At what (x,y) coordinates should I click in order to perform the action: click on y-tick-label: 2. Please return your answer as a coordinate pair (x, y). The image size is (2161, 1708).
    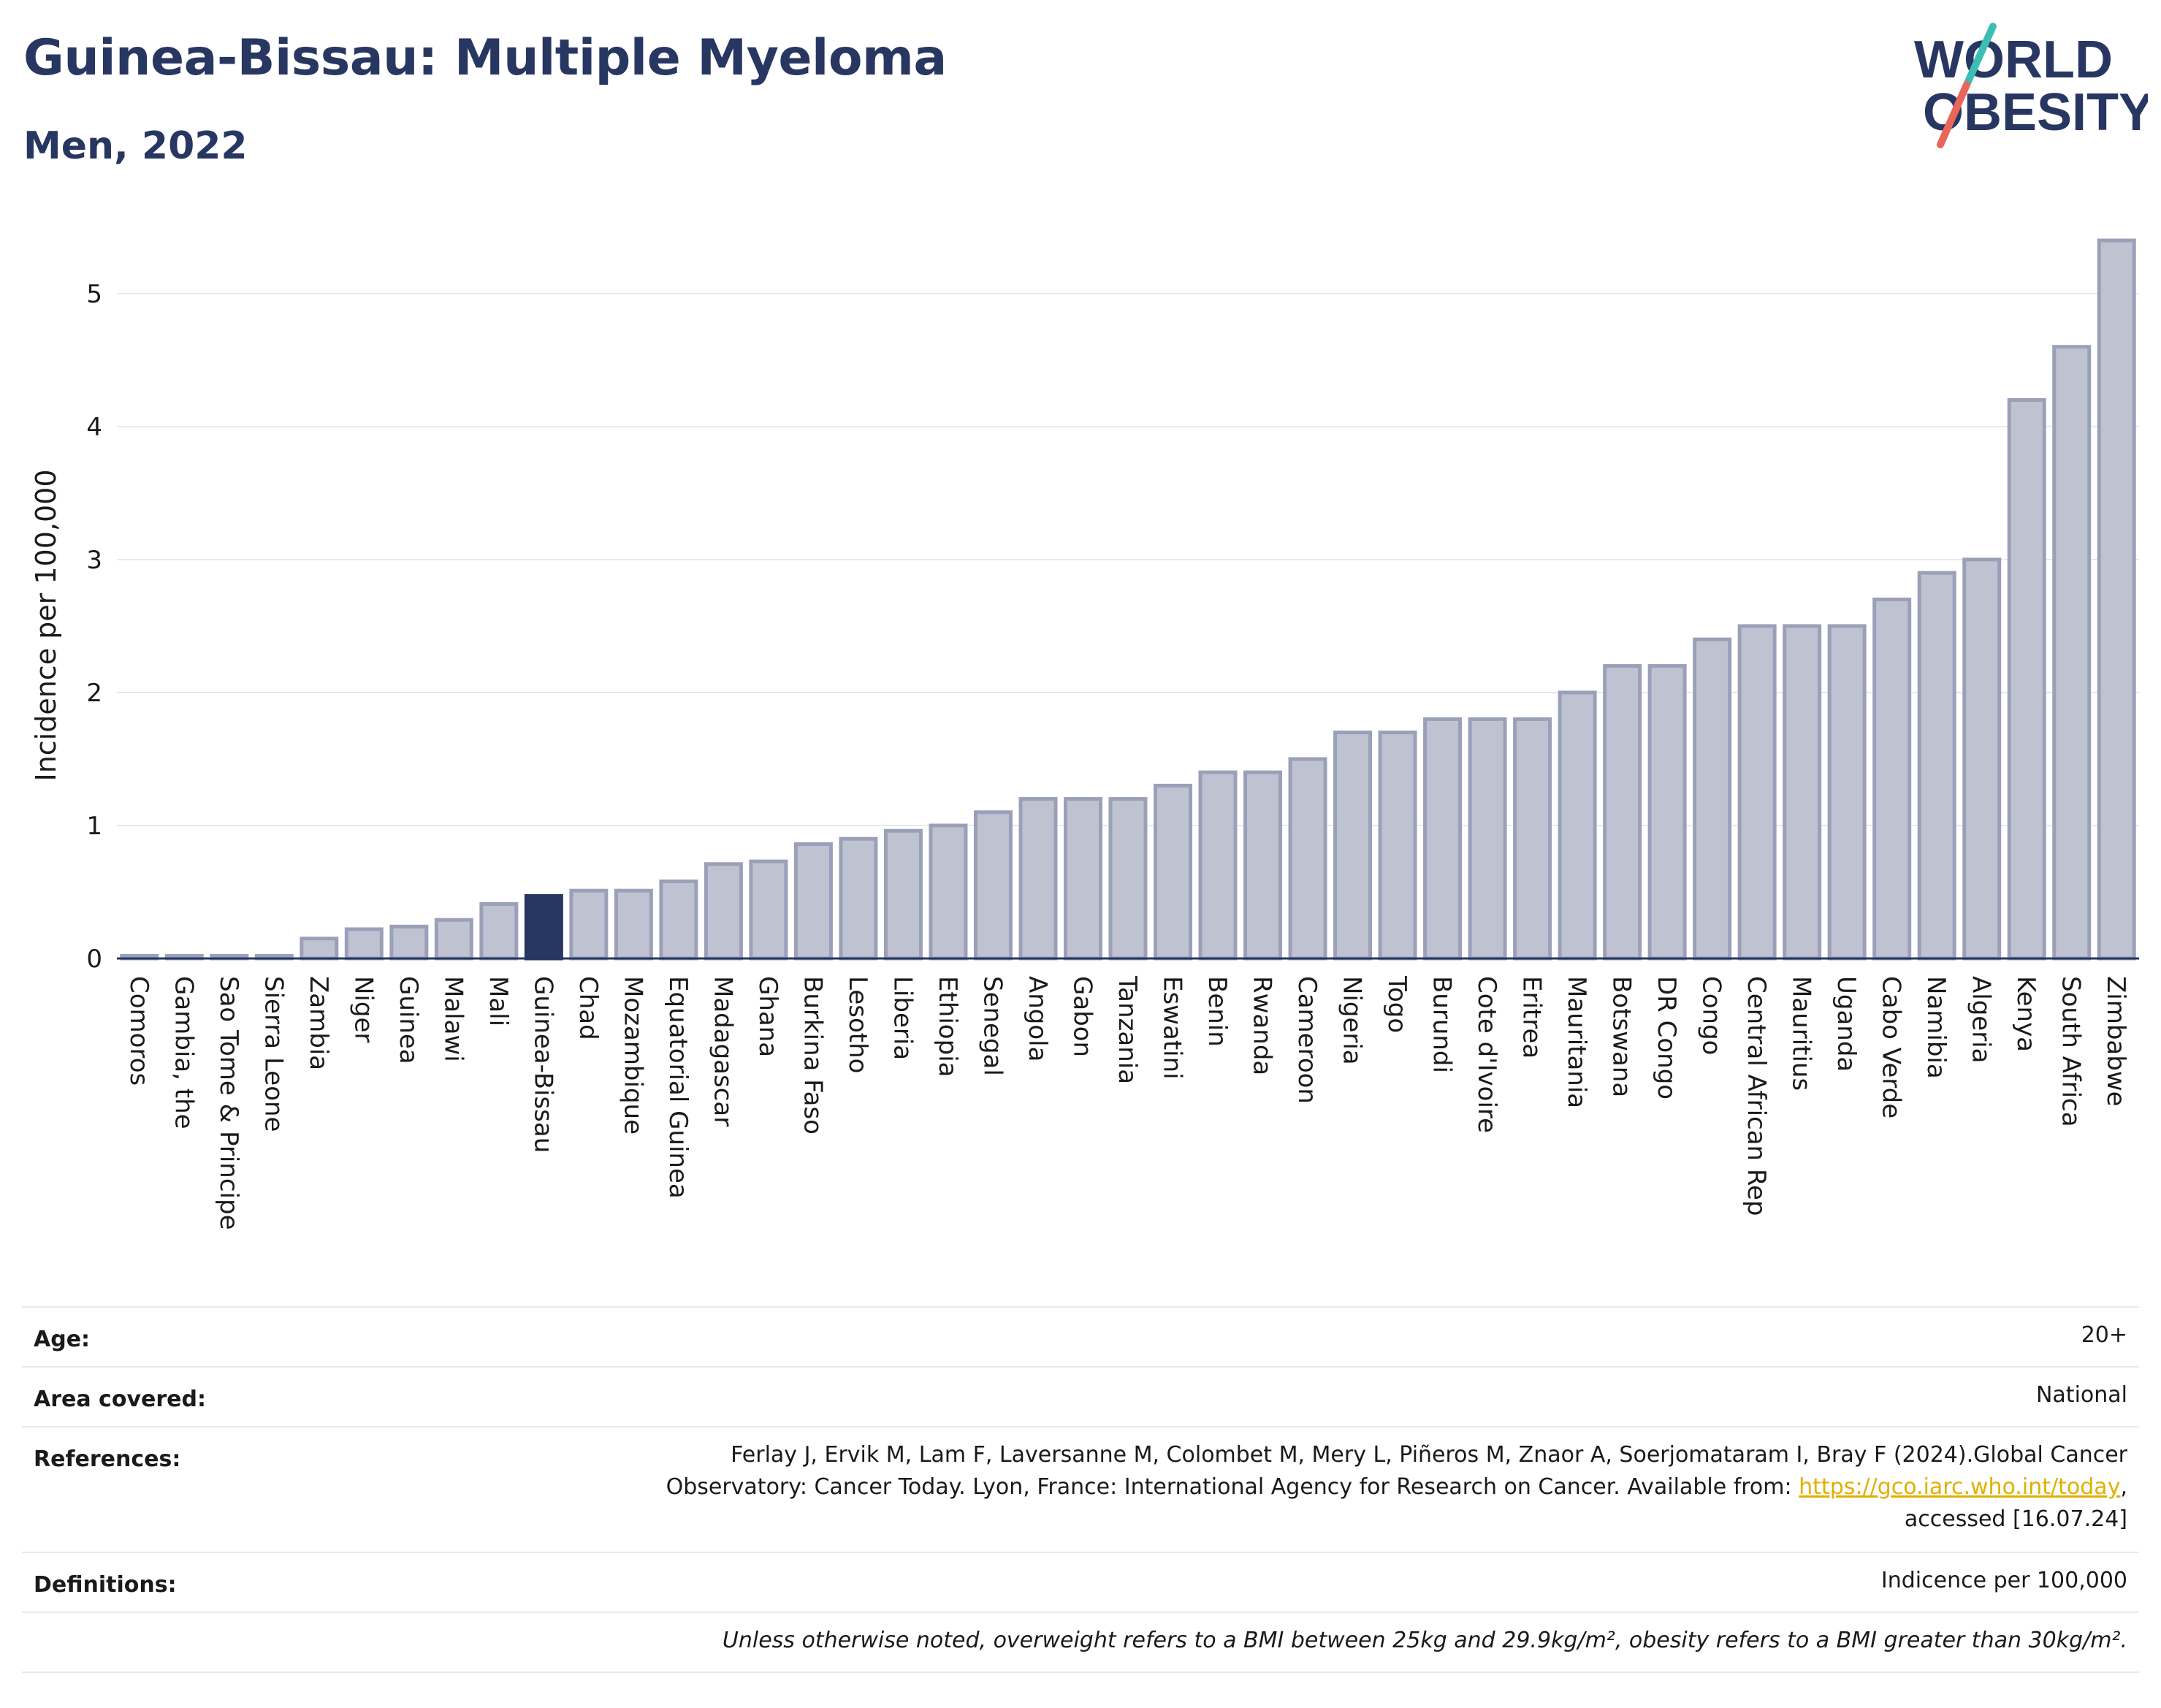
    Looking at the image, I should click on (94, 694).